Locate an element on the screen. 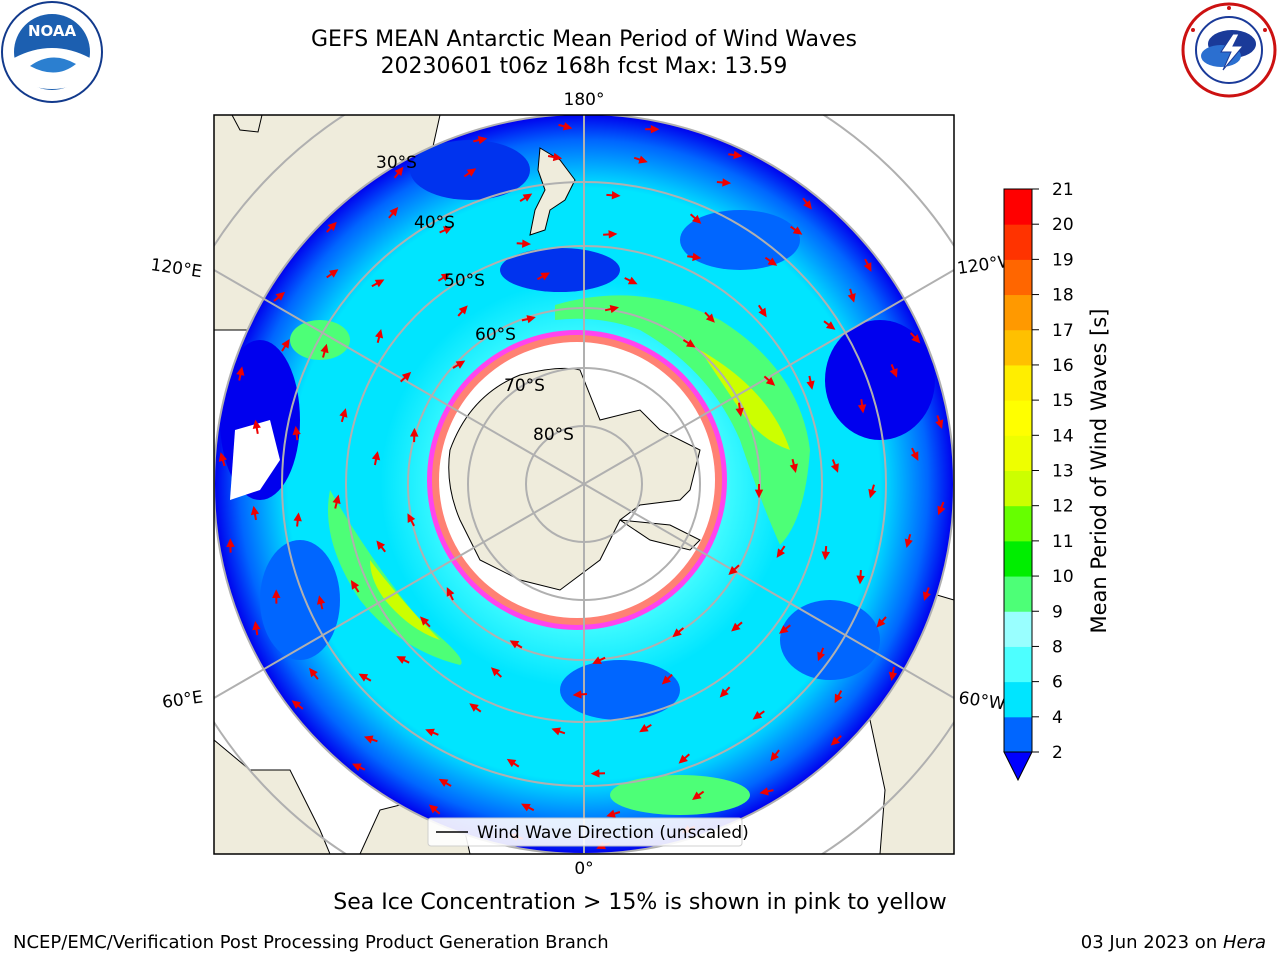 This screenshot has width=1280, height=960. lat-label-50s: 50°S is located at coordinates (464, 281).